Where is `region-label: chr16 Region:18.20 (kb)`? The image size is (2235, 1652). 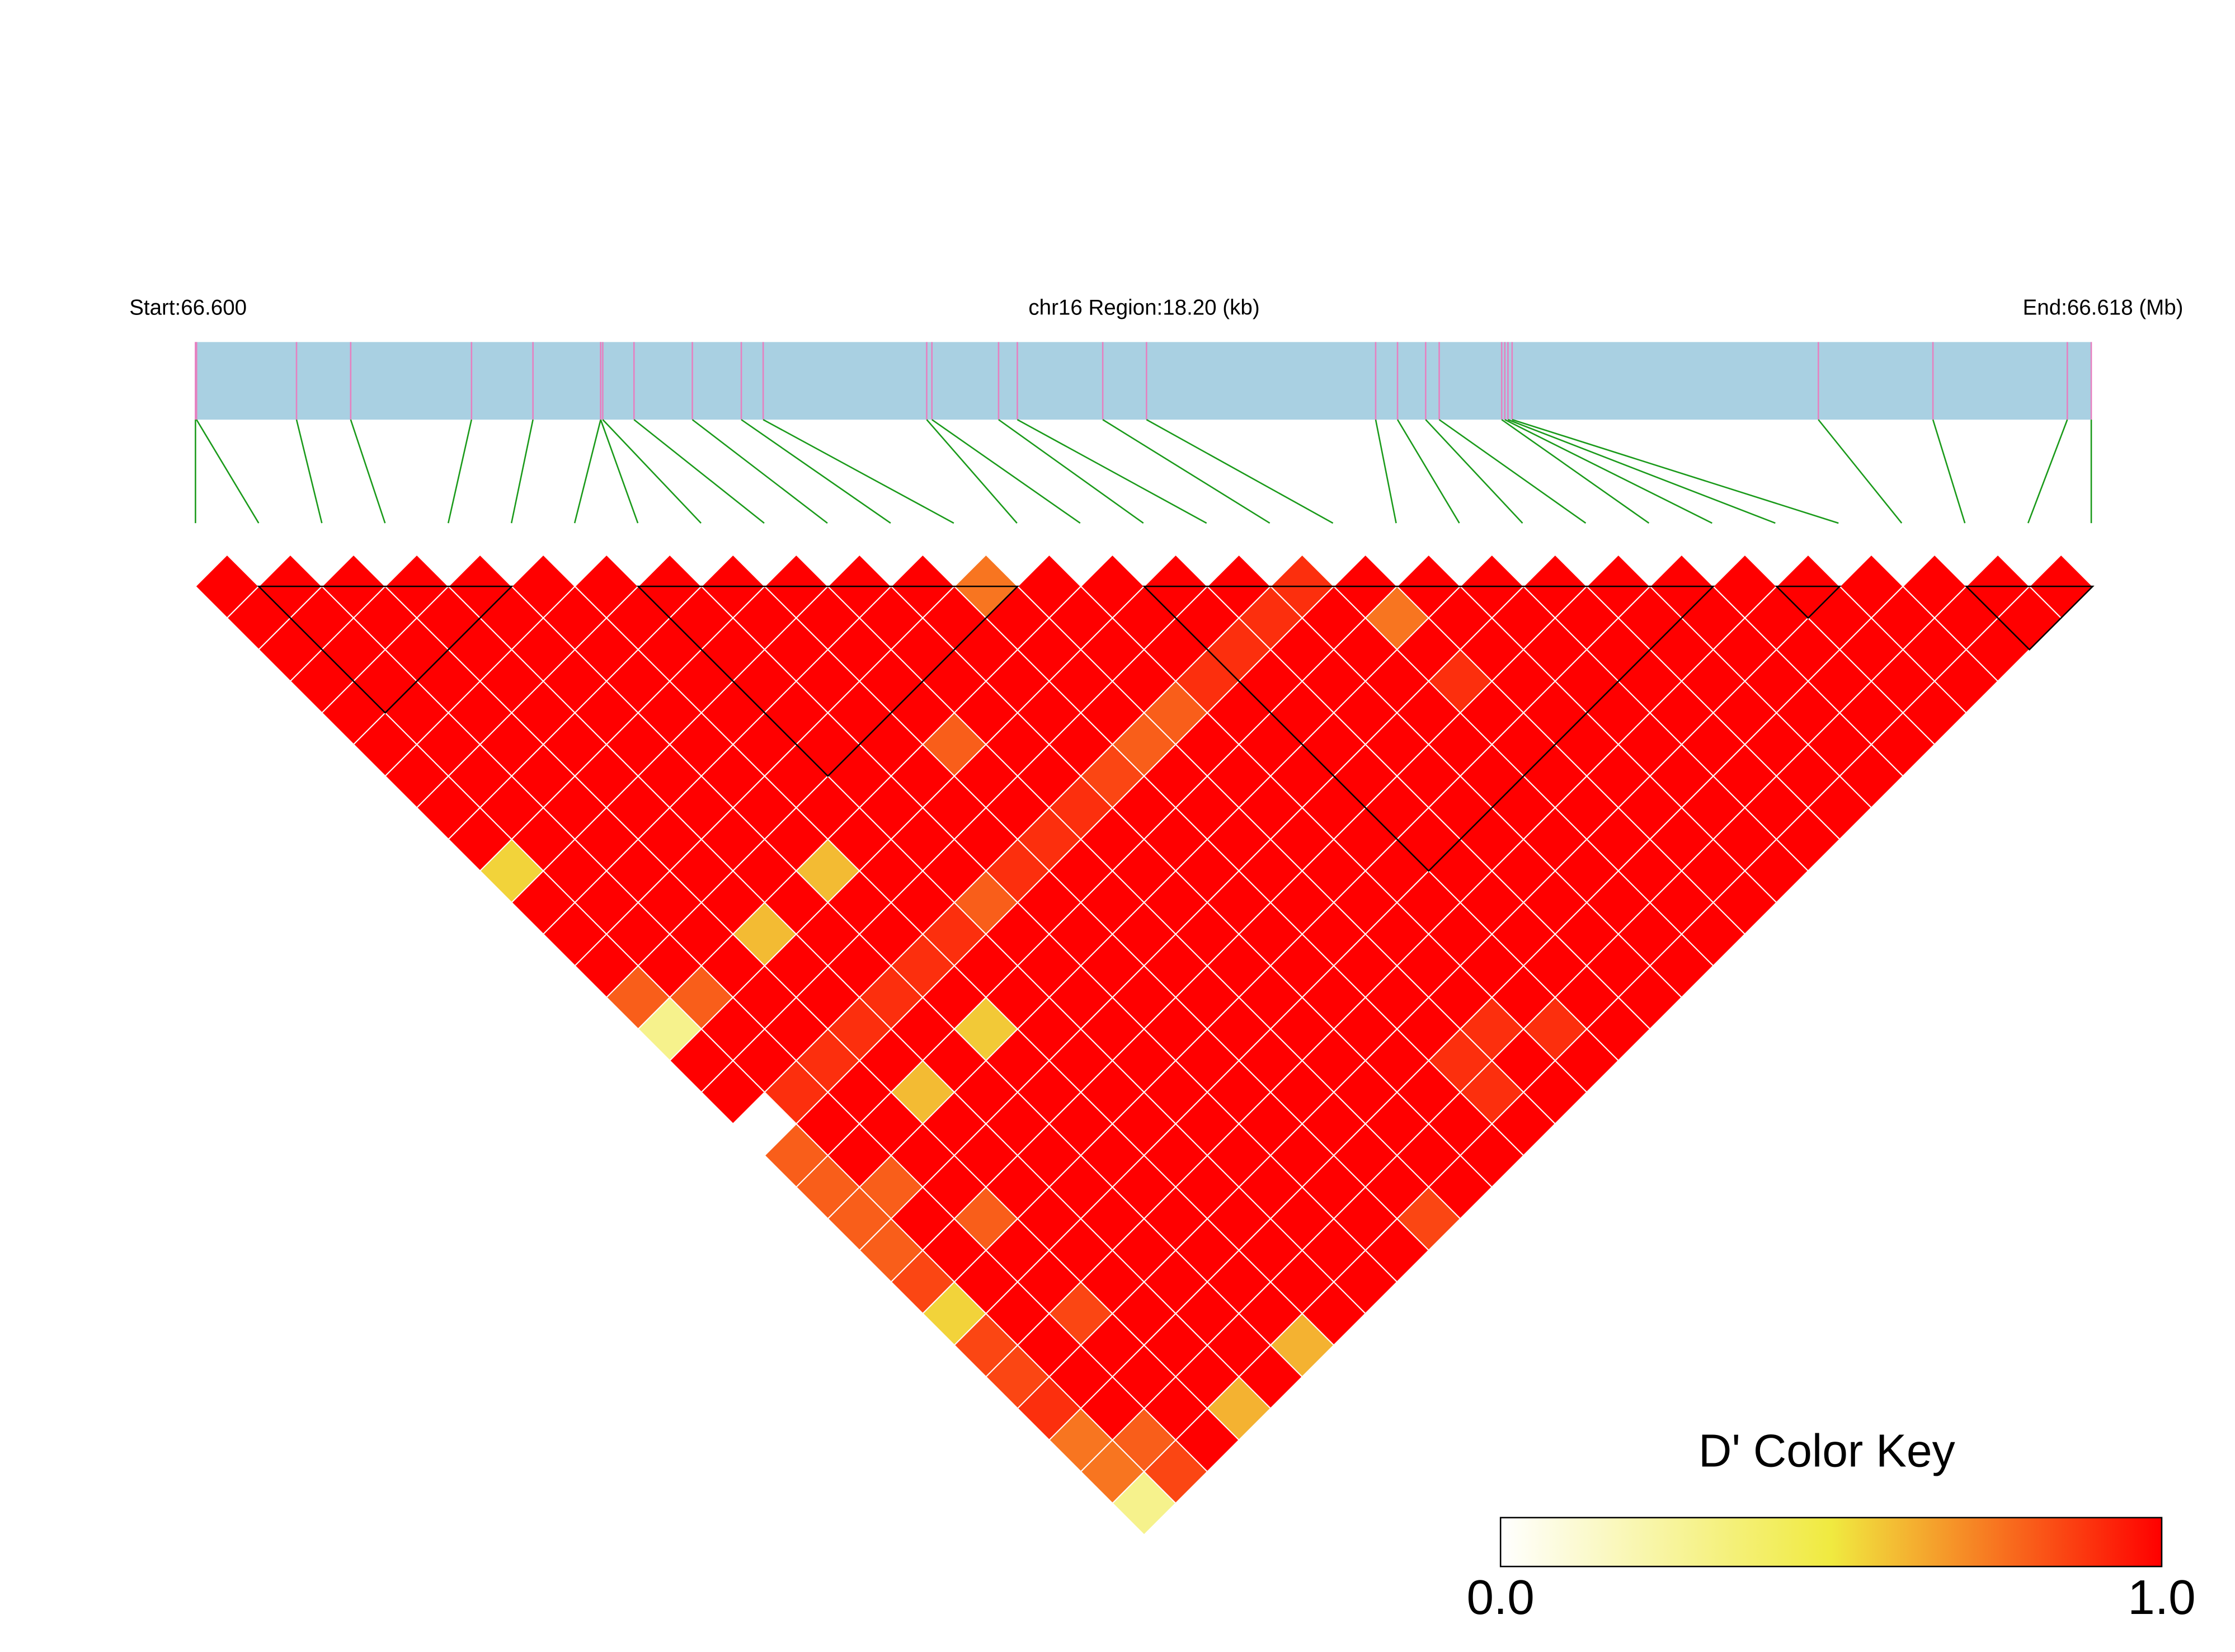 region-label: chr16 Region:18.20 (kb) is located at coordinates (1143, 307).